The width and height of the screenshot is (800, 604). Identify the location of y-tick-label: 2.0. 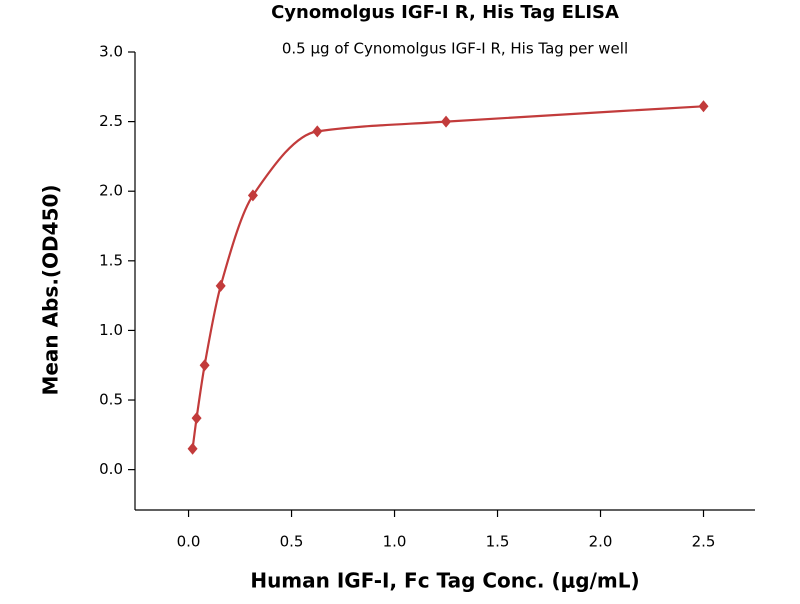
(111, 191).